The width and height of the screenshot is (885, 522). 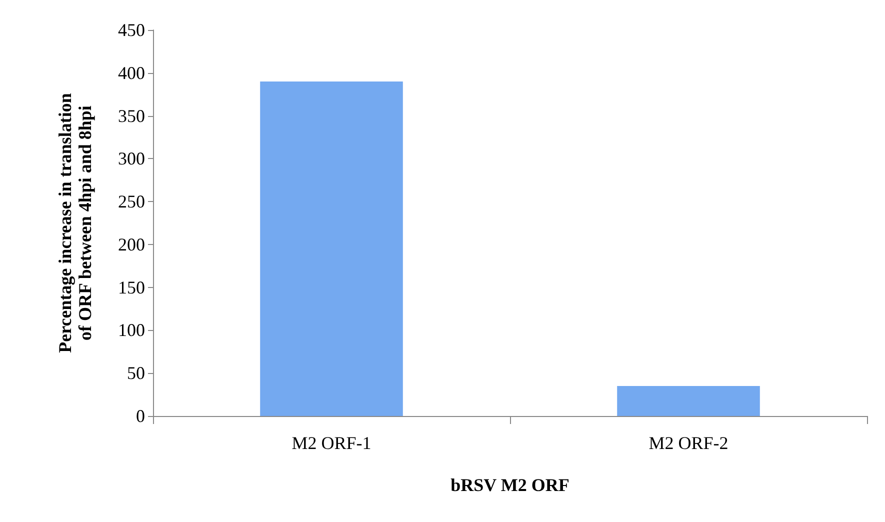 I want to click on x-tick-label: M2 ORF-1, so click(x=332, y=443).